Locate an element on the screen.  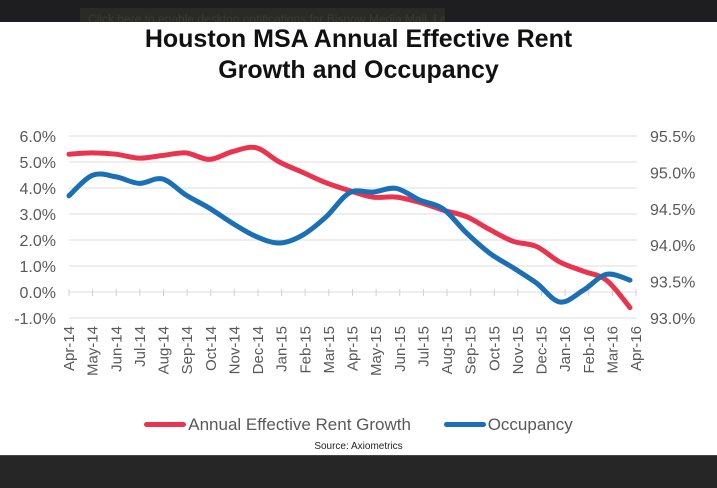
x-axis-tick-label: Dec-14 is located at coordinates (258, 350).